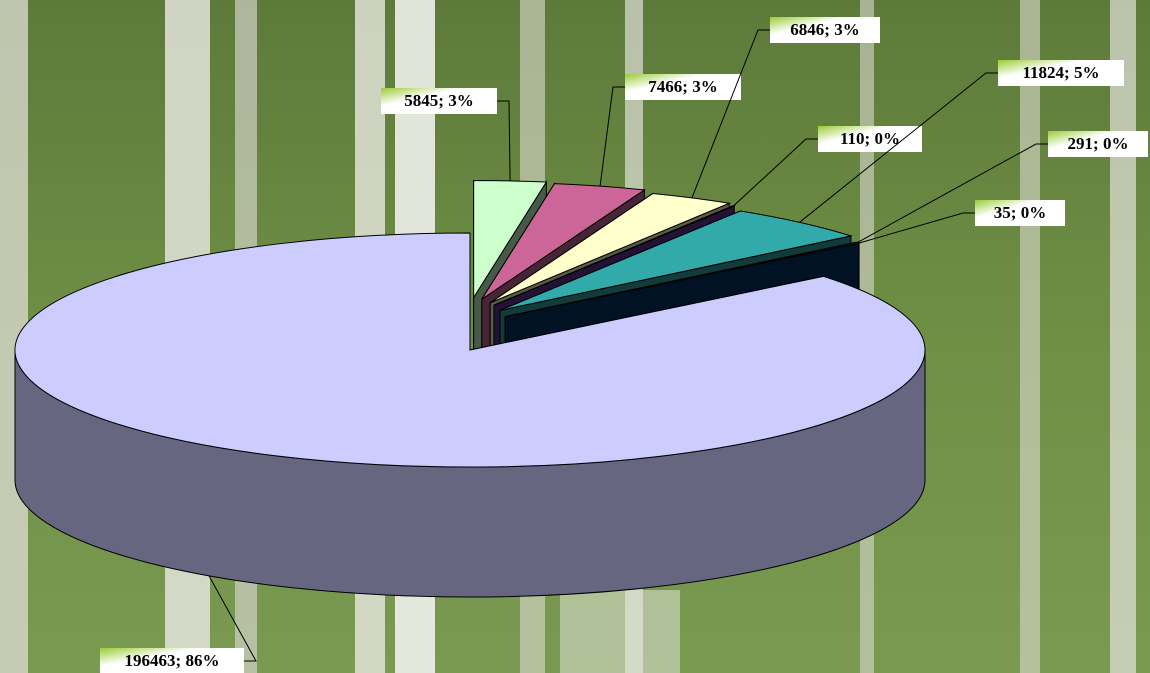 The image size is (1150, 673). I want to click on data-label: 35; 0%, so click(1020, 212).